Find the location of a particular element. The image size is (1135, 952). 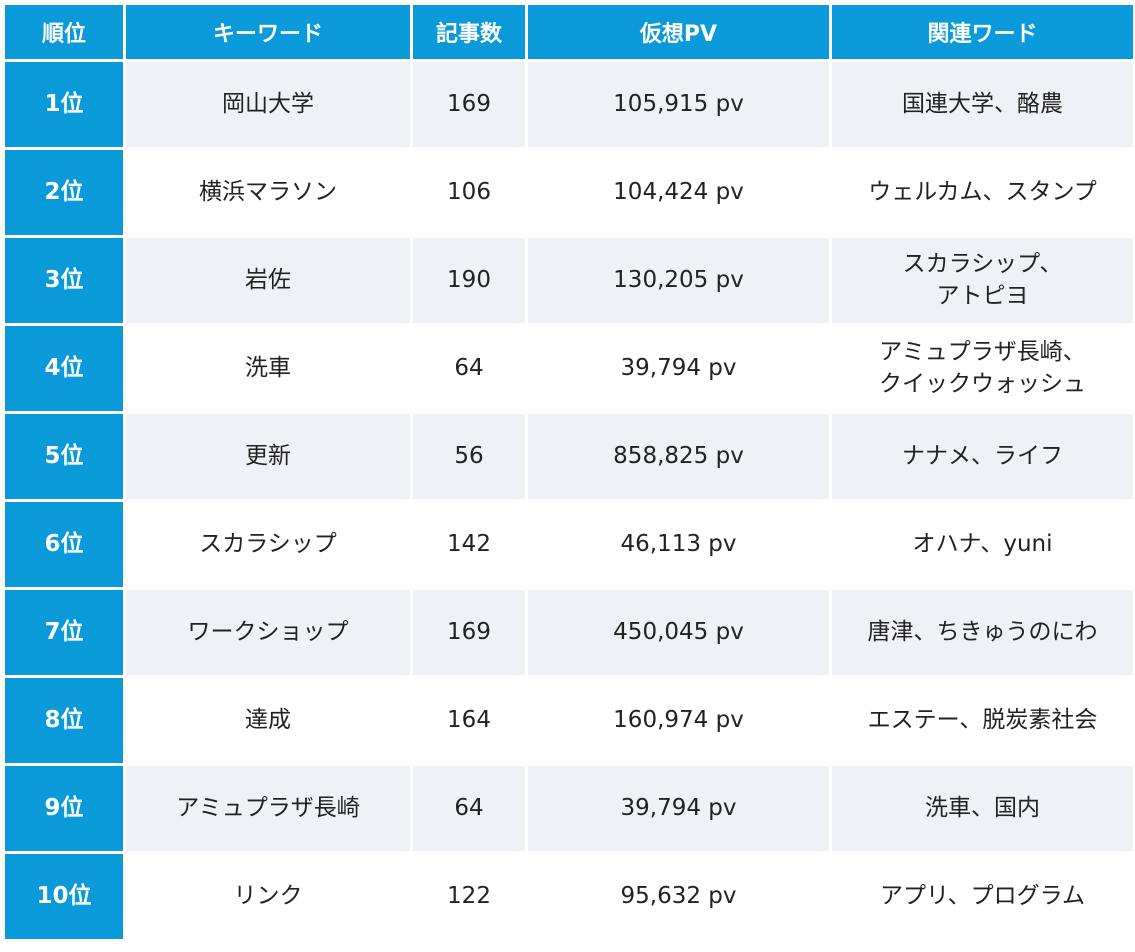

table-row: 6位 スカラシップ 142 46,113 pv オハナ、yuni is located at coordinates (569, 544).